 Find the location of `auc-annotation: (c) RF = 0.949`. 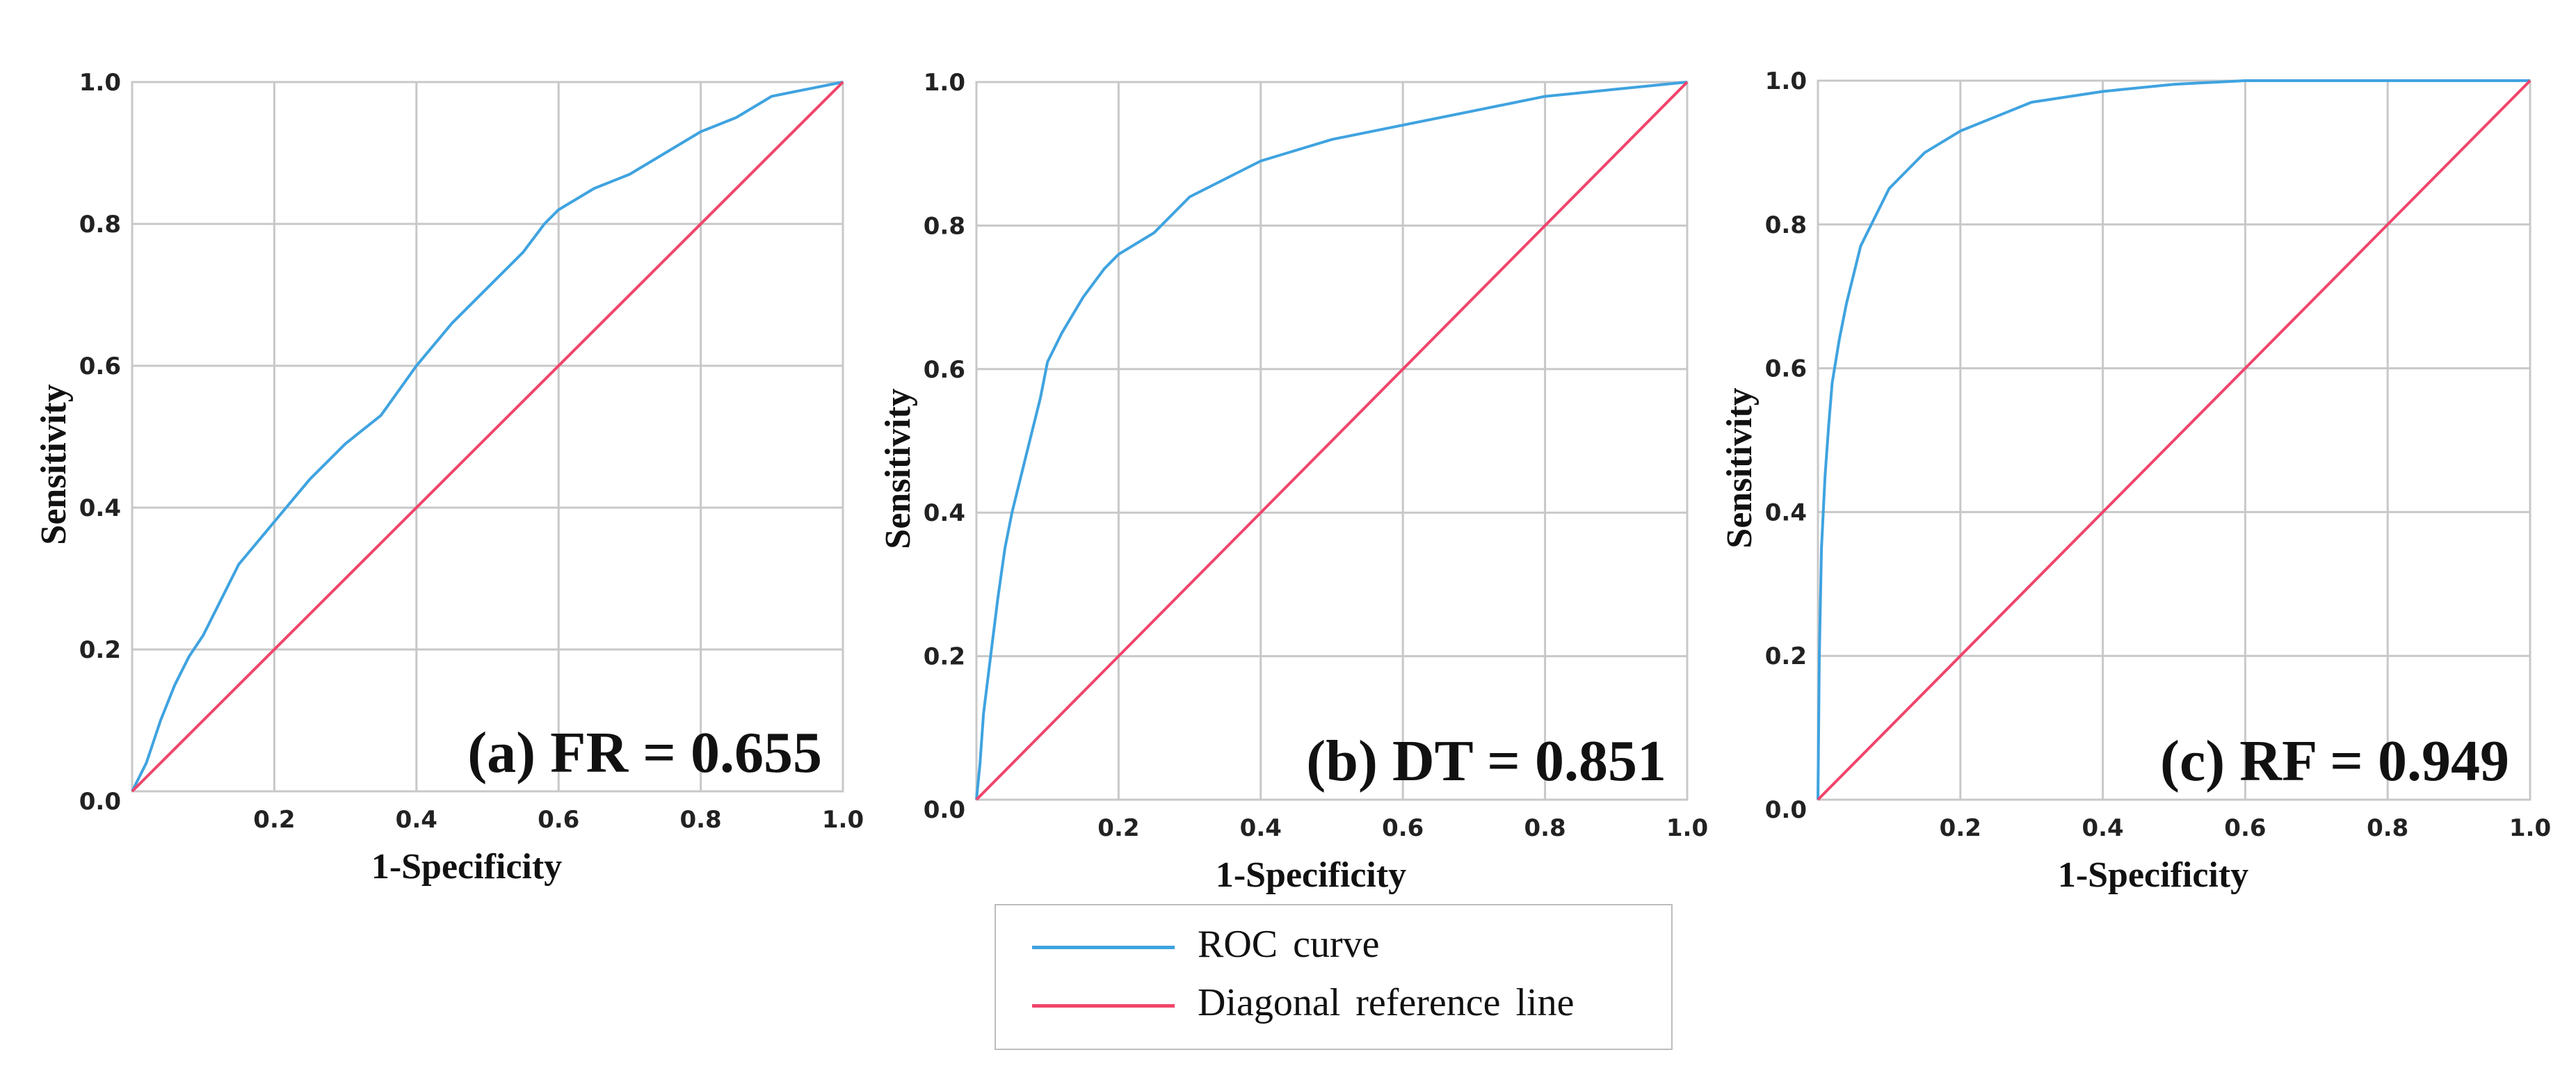

auc-annotation: (c) RF = 0.949 is located at coordinates (2335, 761).